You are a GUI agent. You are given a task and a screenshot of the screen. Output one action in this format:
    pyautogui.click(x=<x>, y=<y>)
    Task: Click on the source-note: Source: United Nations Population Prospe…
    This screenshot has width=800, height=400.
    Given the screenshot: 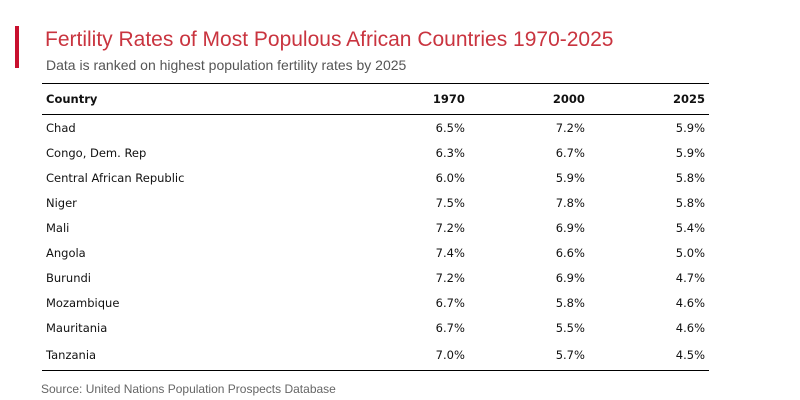 What is the action you would take?
    pyautogui.click(x=188, y=389)
    